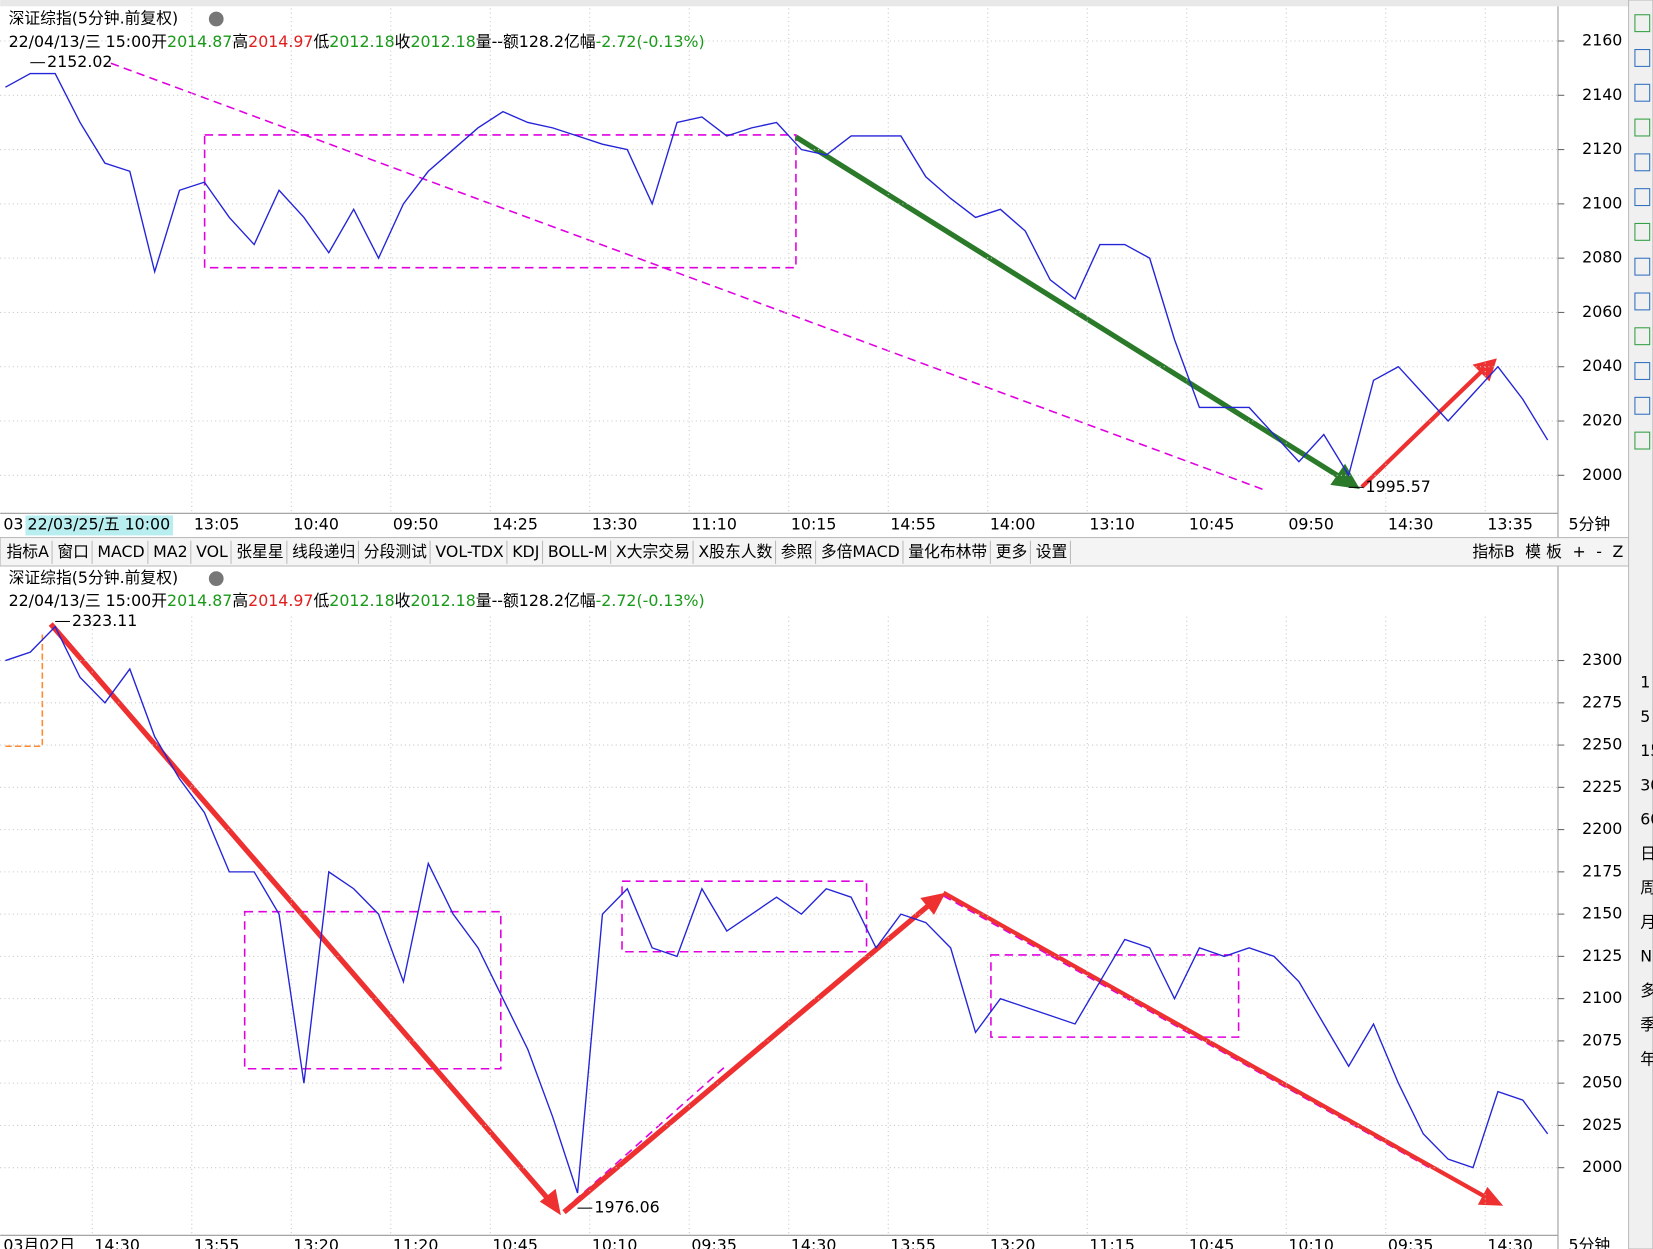  What do you see at coordinates (99, 525) in the screenshot?
I see `cursor-label-box` at bounding box center [99, 525].